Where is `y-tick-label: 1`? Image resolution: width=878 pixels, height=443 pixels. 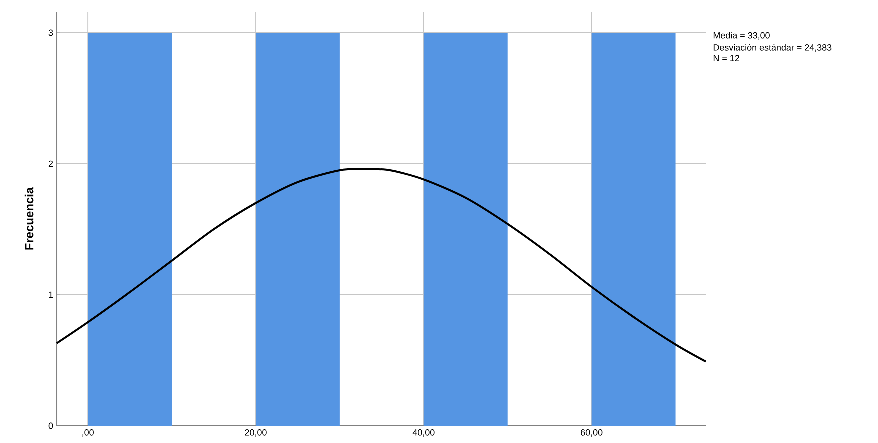
y-tick-label: 1 is located at coordinates (51, 295).